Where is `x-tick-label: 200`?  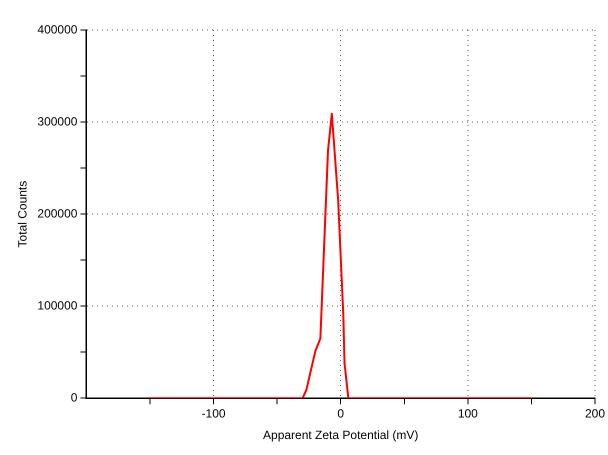 x-tick-label: 200 is located at coordinates (595, 413).